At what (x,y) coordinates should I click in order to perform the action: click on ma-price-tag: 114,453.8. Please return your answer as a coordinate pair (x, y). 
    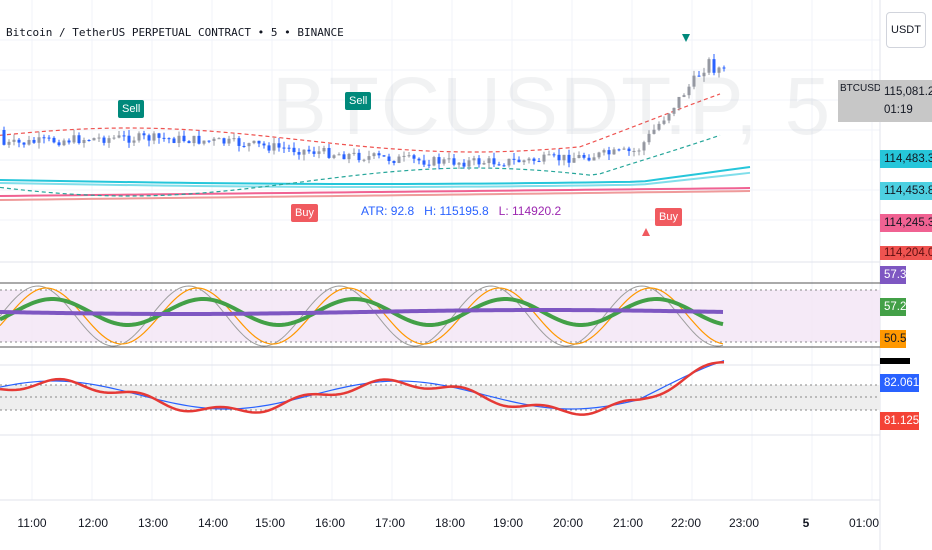
    Looking at the image, I should click on (906, 191).